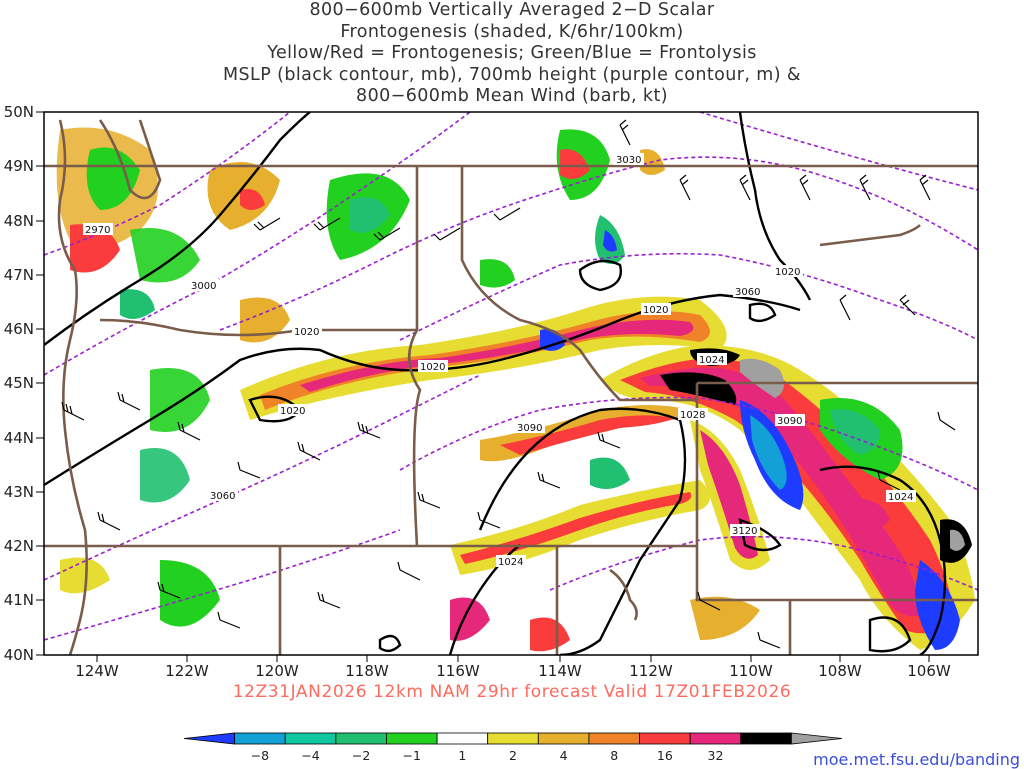  What do you see at coordinates (19, 600) in the screenshot?
I see `lat-label: 41N` at bounding box center [19, 600].